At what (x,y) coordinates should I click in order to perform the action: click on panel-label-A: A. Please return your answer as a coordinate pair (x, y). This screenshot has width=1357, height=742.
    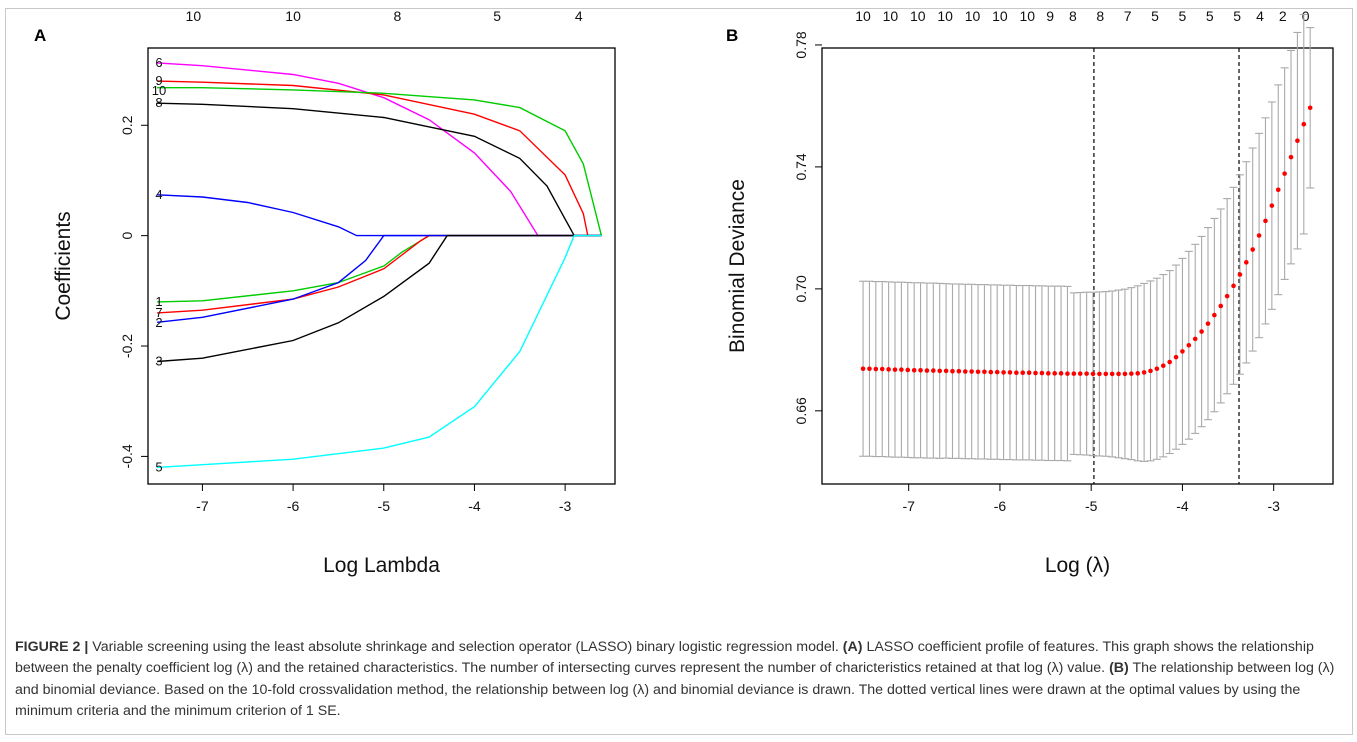
    Looking at the image, I should click on (40, 35).